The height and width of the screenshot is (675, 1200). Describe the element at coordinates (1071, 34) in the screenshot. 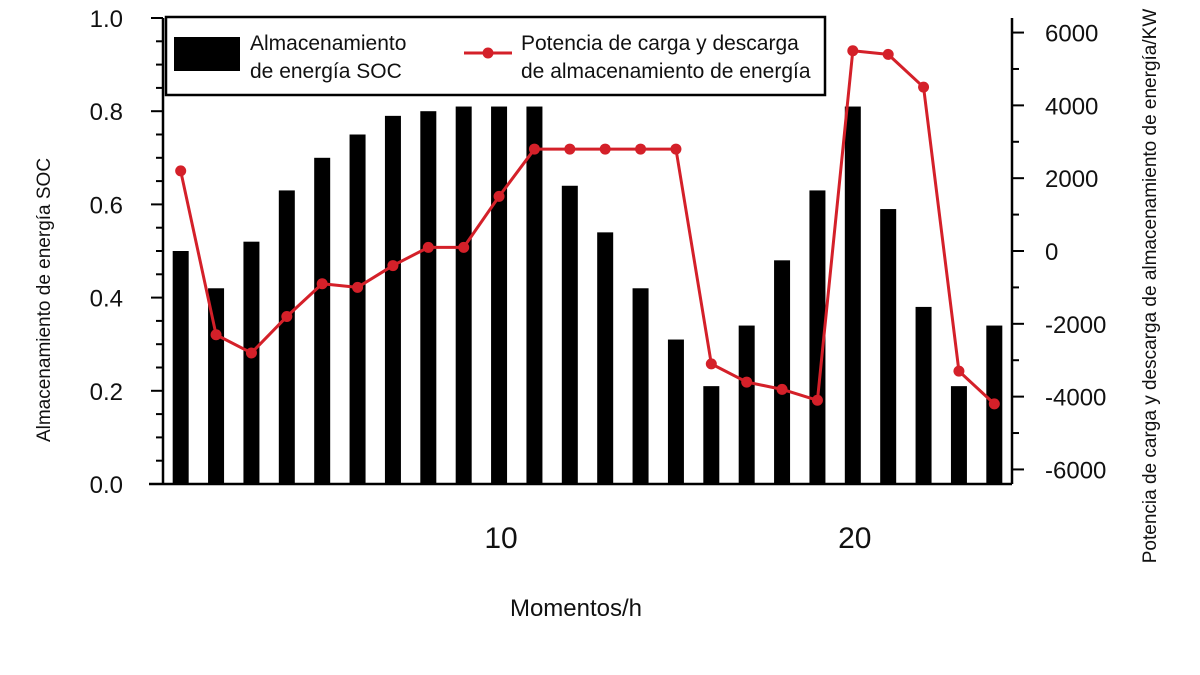

I see `y-right-tick-label: 6000` at that location.